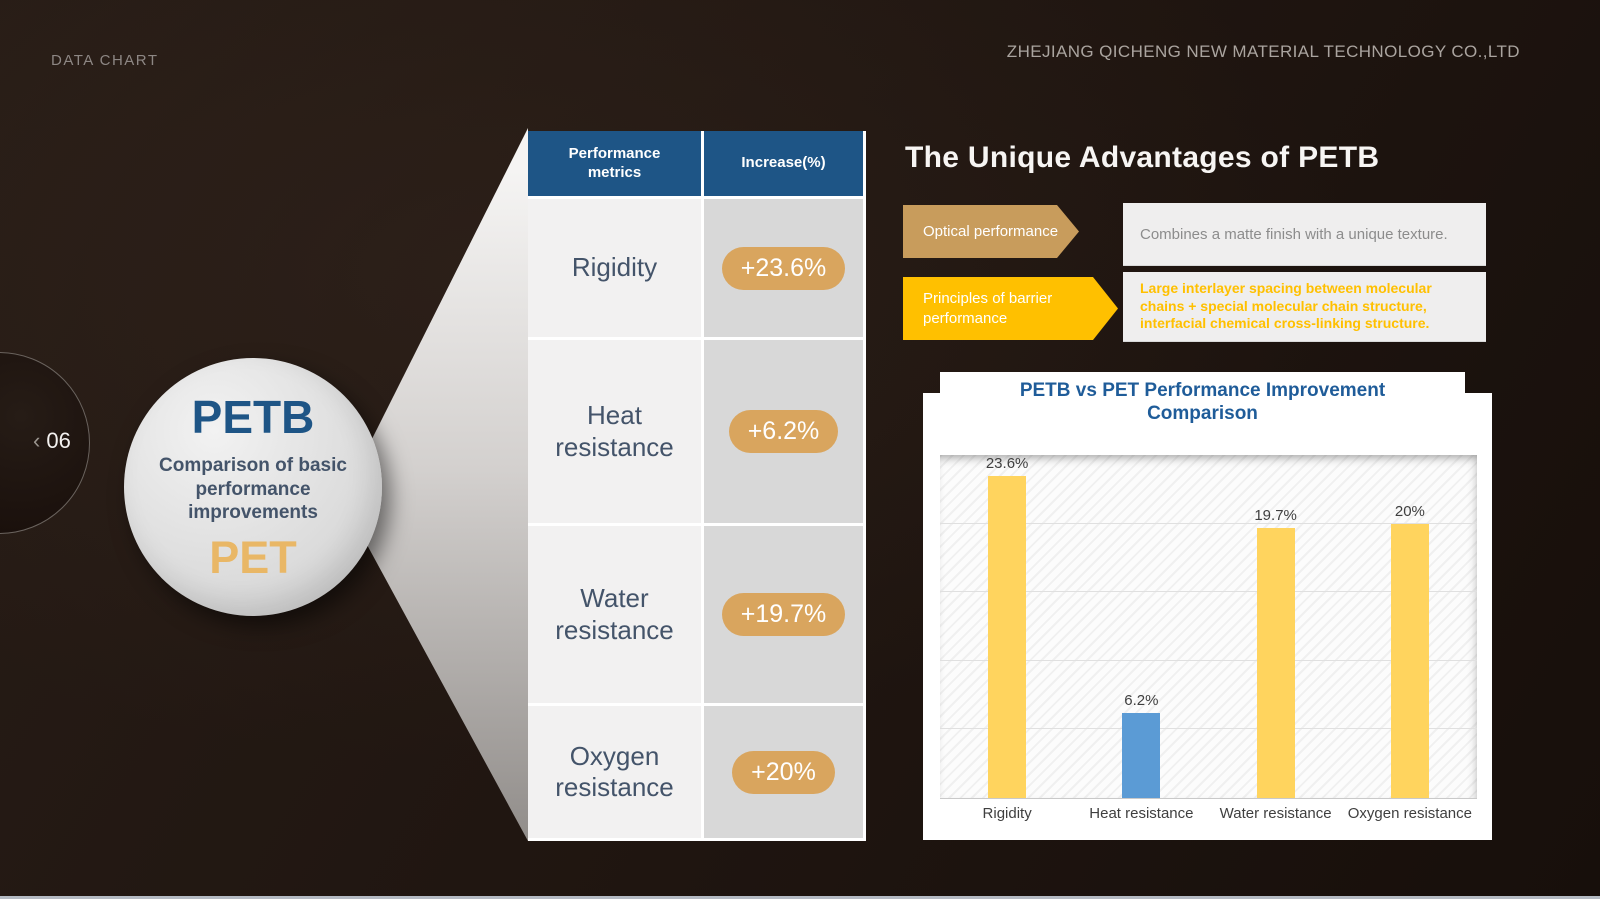  What do you see at coordinates (105, 60) in the screenshot?
I see `slide-tag: DATA CHART` at bounding box center [105, 60].